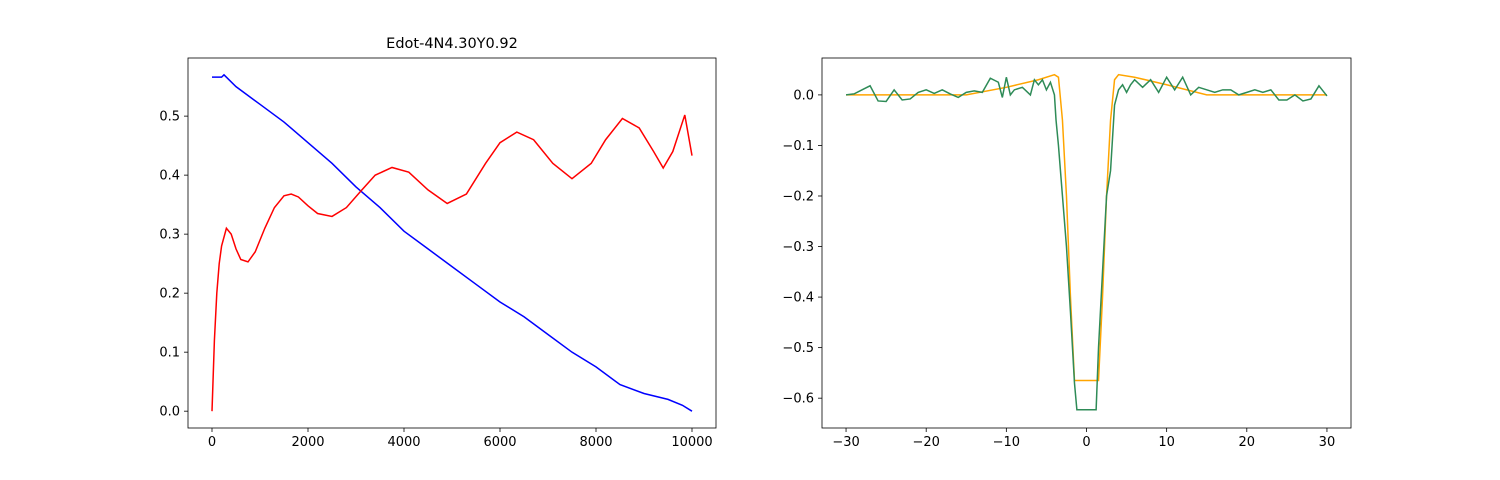 The width and height of the screenshot is (1500, 480). I want to click on y-tick-label: 0.1, so click(169, 353).